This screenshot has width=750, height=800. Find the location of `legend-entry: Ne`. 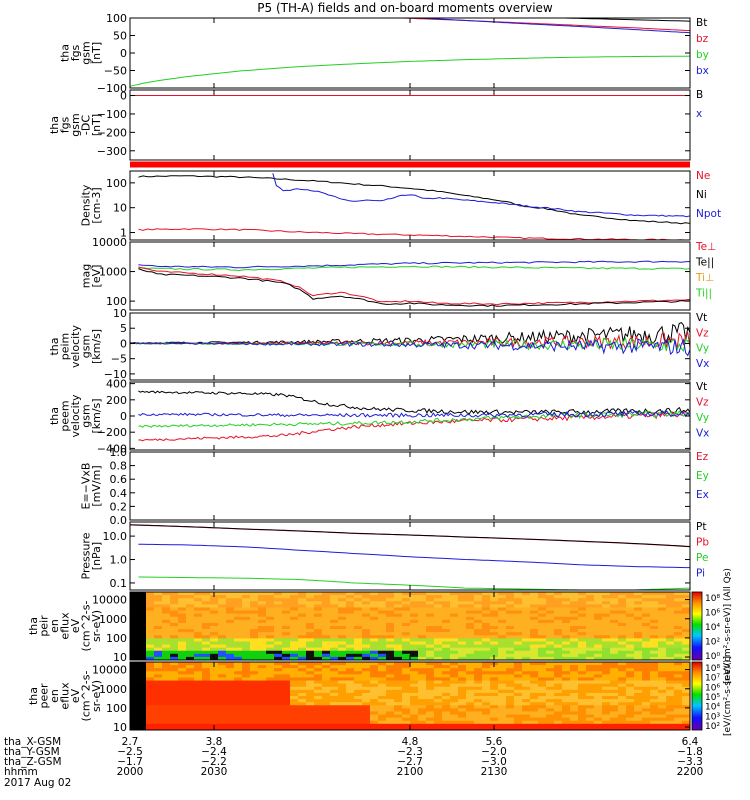

legend-entry: Ne is located at coordinates (703, 176).